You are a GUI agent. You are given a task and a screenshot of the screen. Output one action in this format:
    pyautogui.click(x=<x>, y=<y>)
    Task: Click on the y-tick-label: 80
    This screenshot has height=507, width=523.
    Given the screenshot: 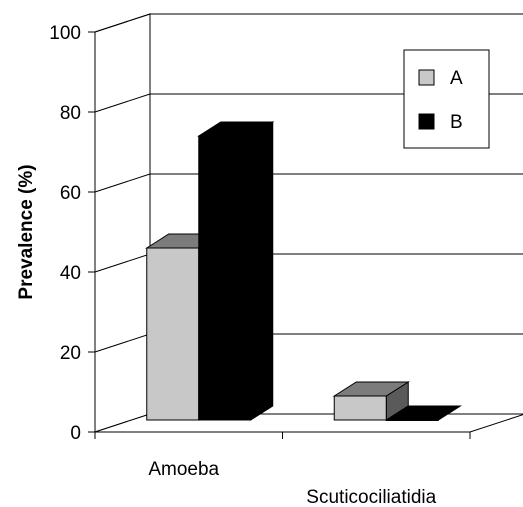 What is the action you would take?
    pyautogui.click(x=70, y=113)
    